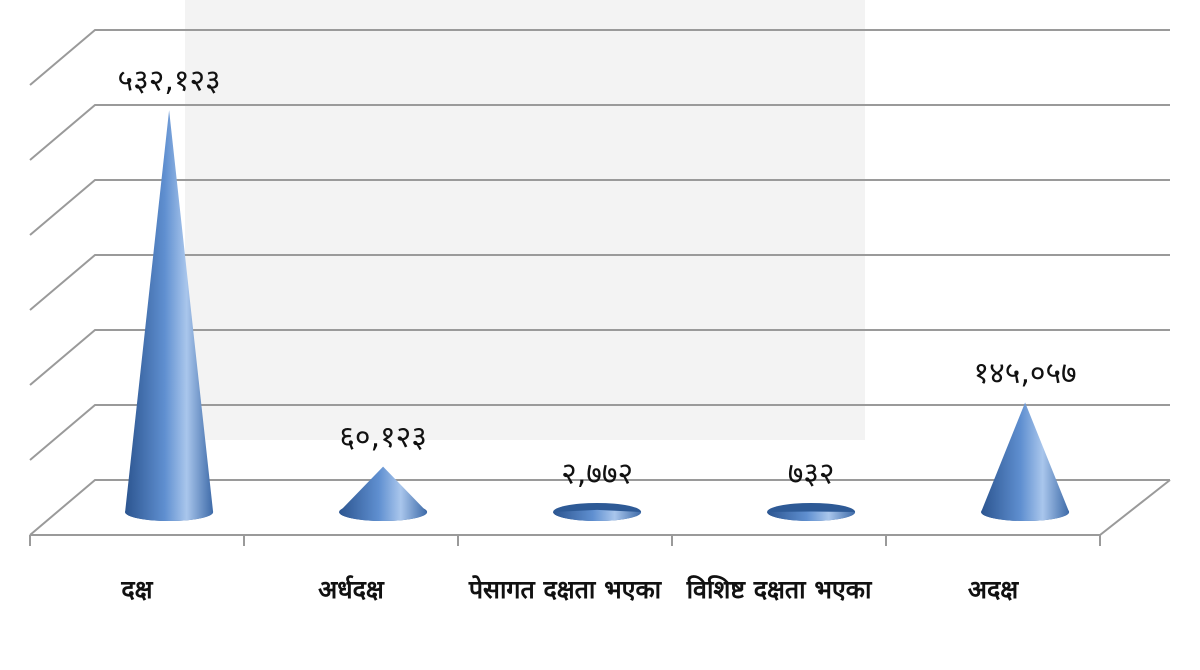 Image resolution: width=1200 pixels, height=670 pixels. I want to click on x-tick-label: अर्धदक्ष, so click(351, 589).